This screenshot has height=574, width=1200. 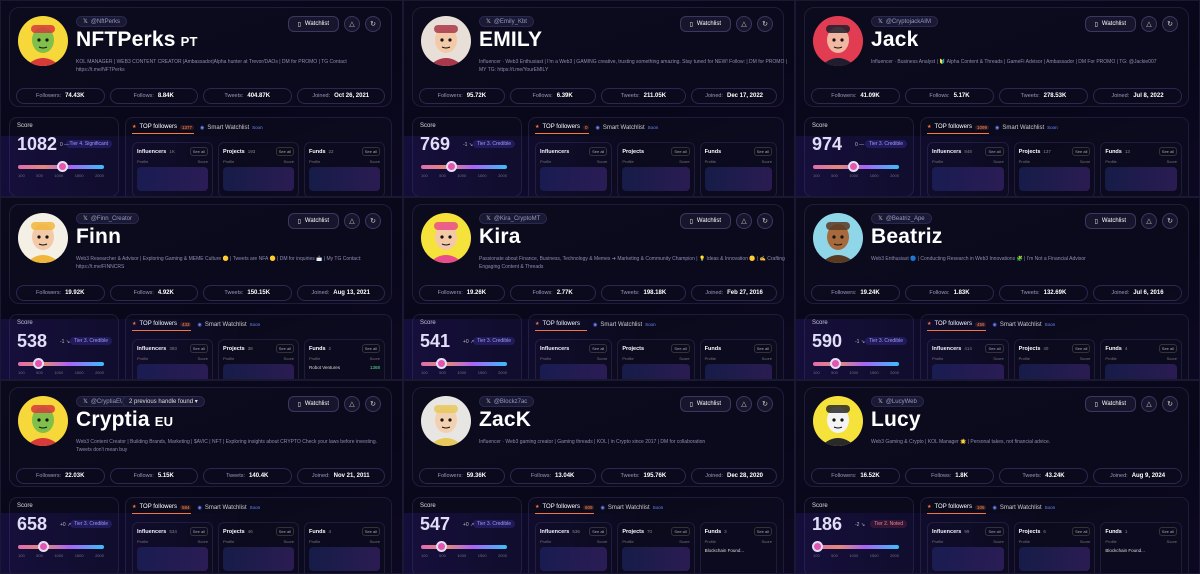 What do you see at coordinates (162, 326) in the screenshot?
I see `tab-top-followers: ★ TOP followers 433` at bounding box center [162, 326].